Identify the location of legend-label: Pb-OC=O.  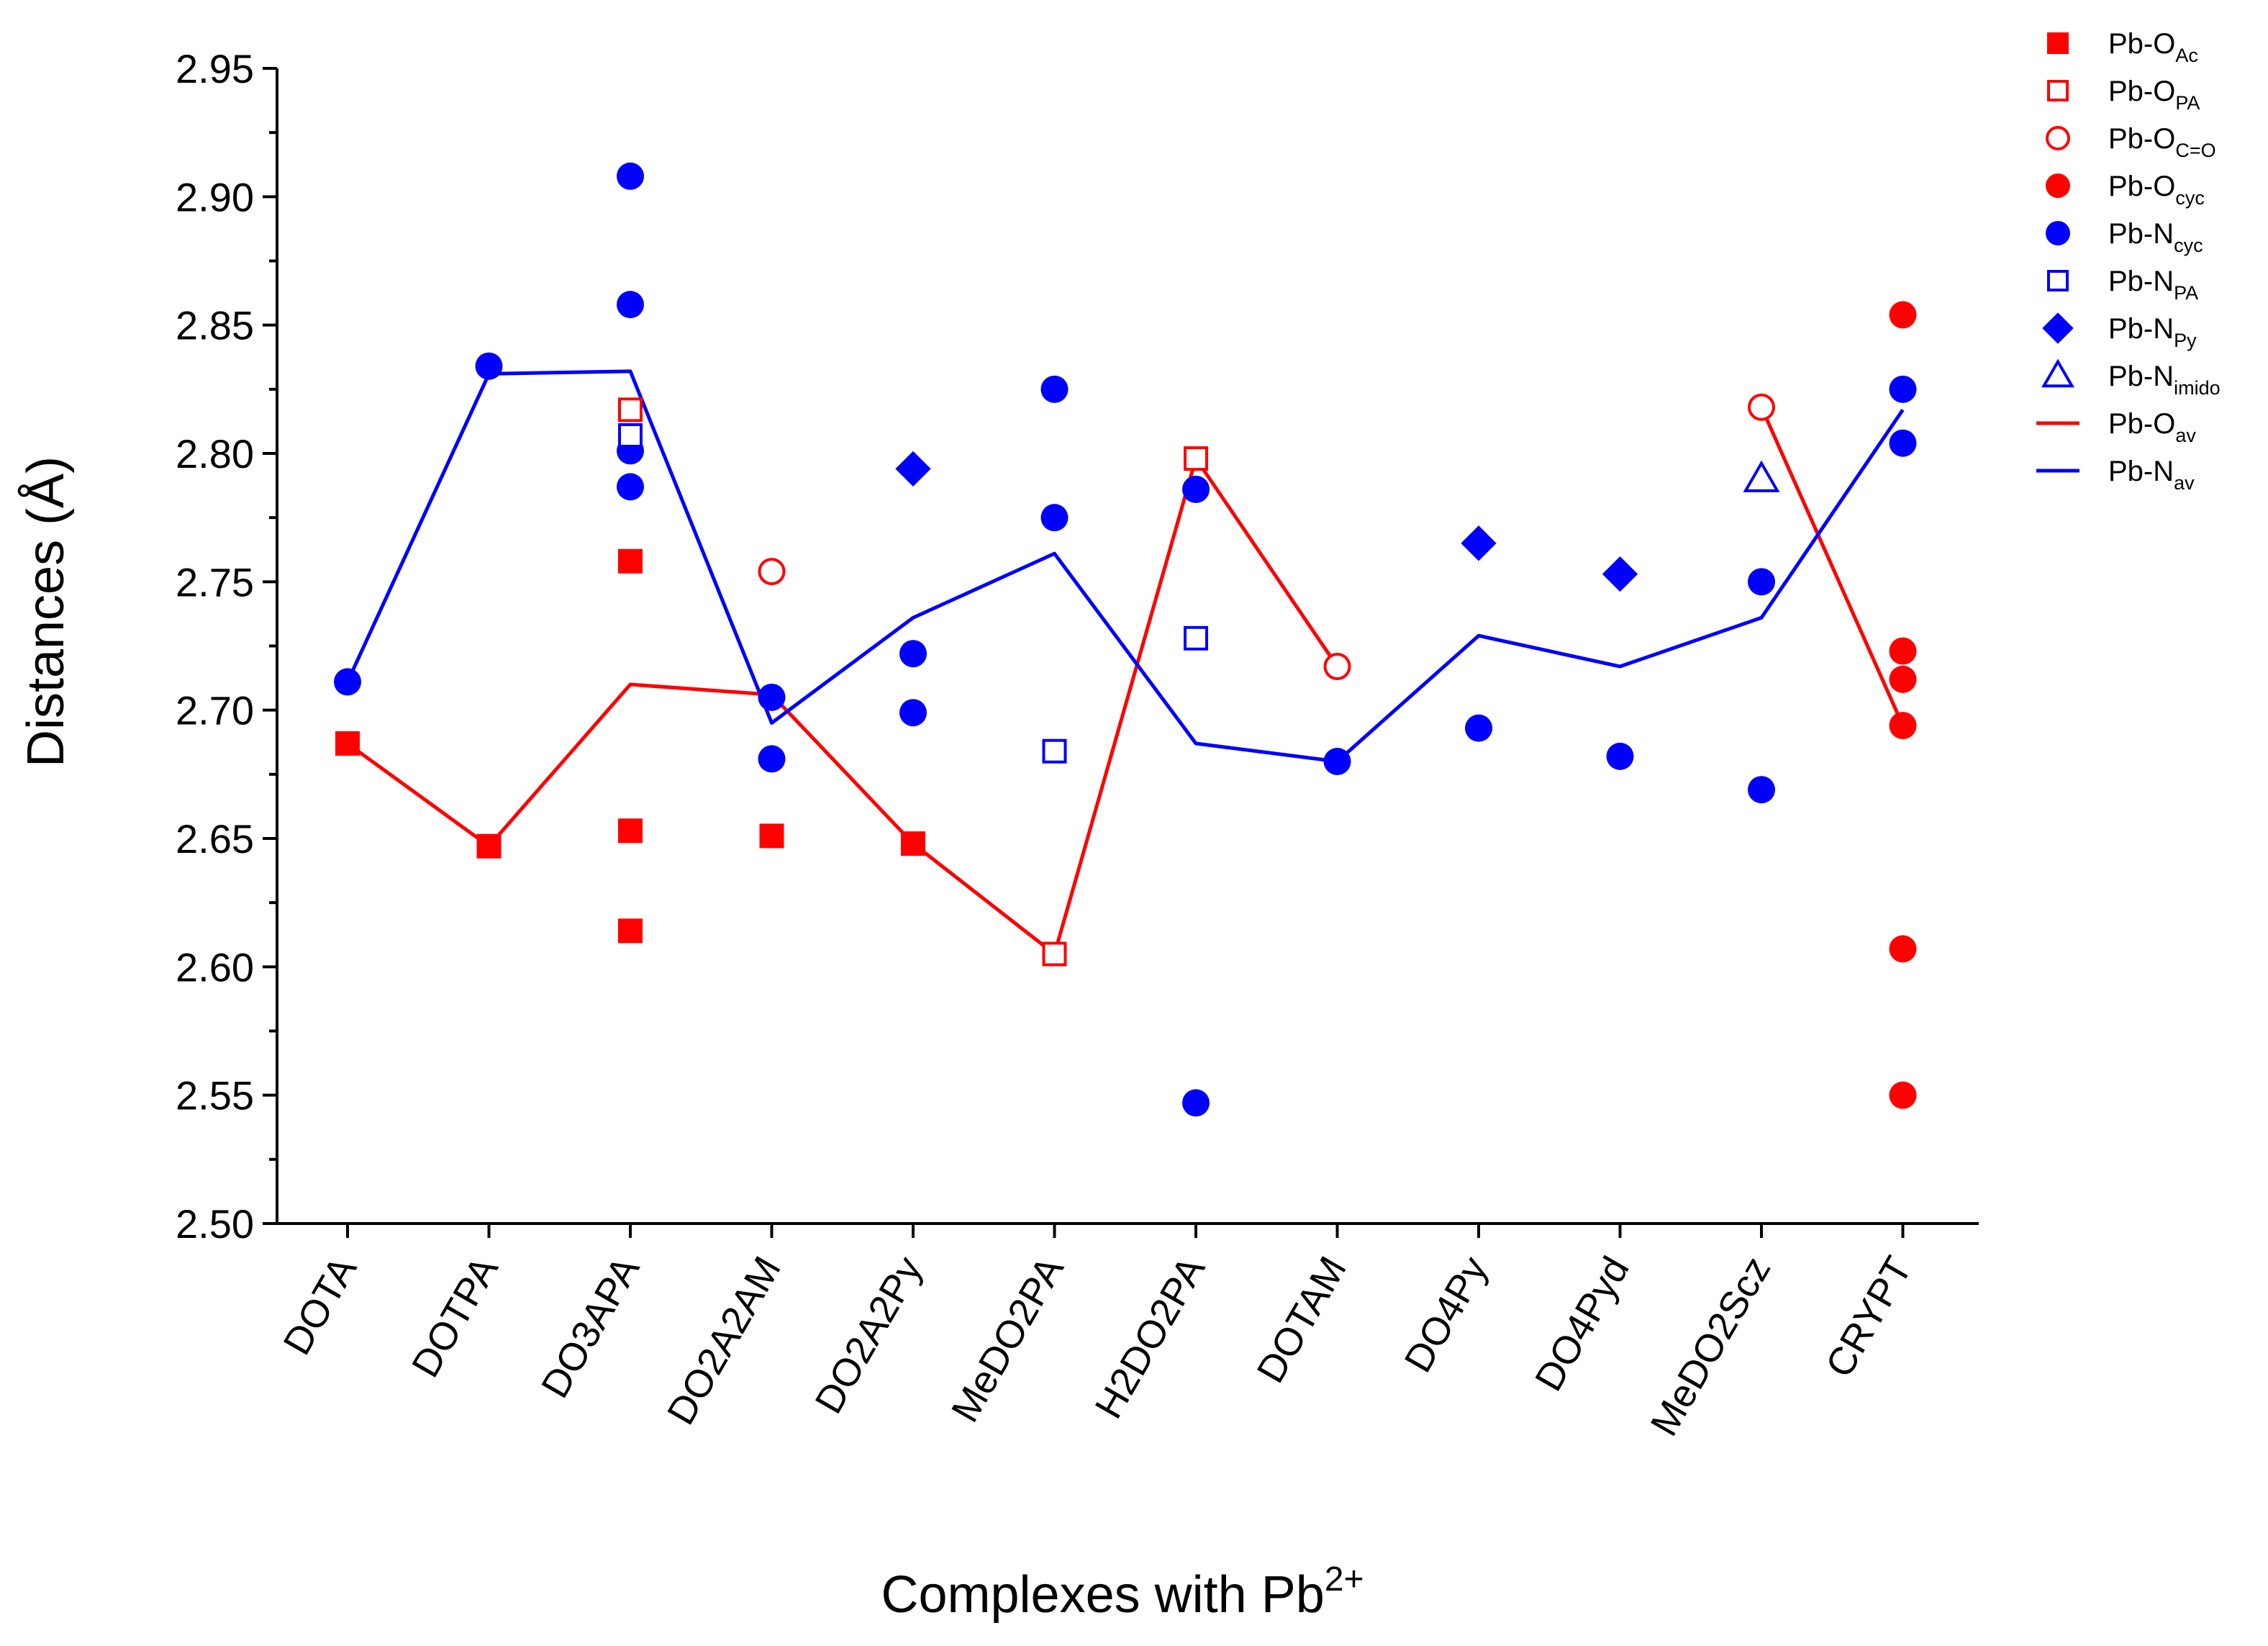
(2162, 142).